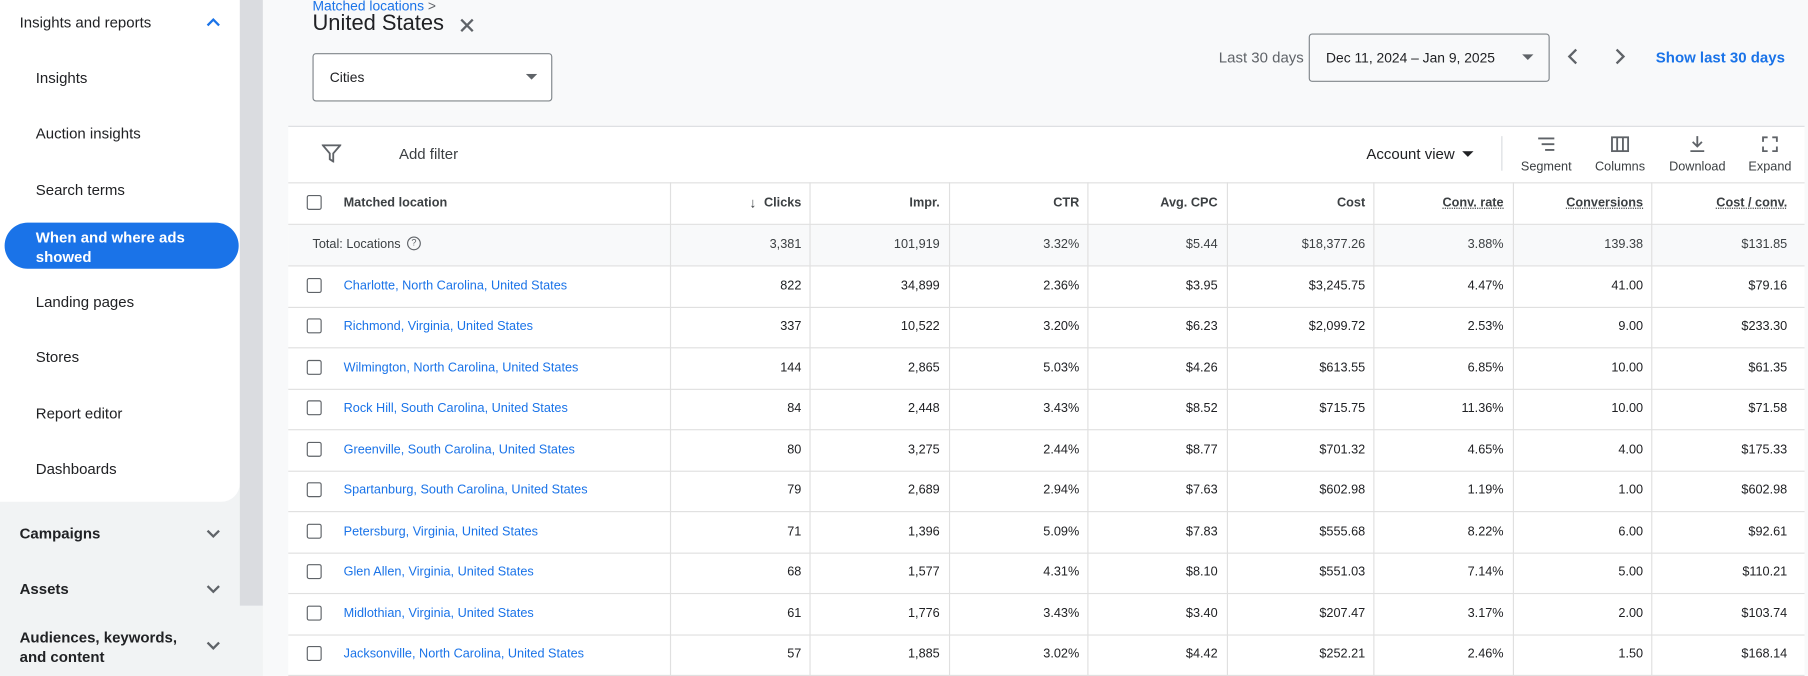 This screenshot has width=1808, height=676. I want to click on toolbar-button-label: Segment, so click(1546, 167).